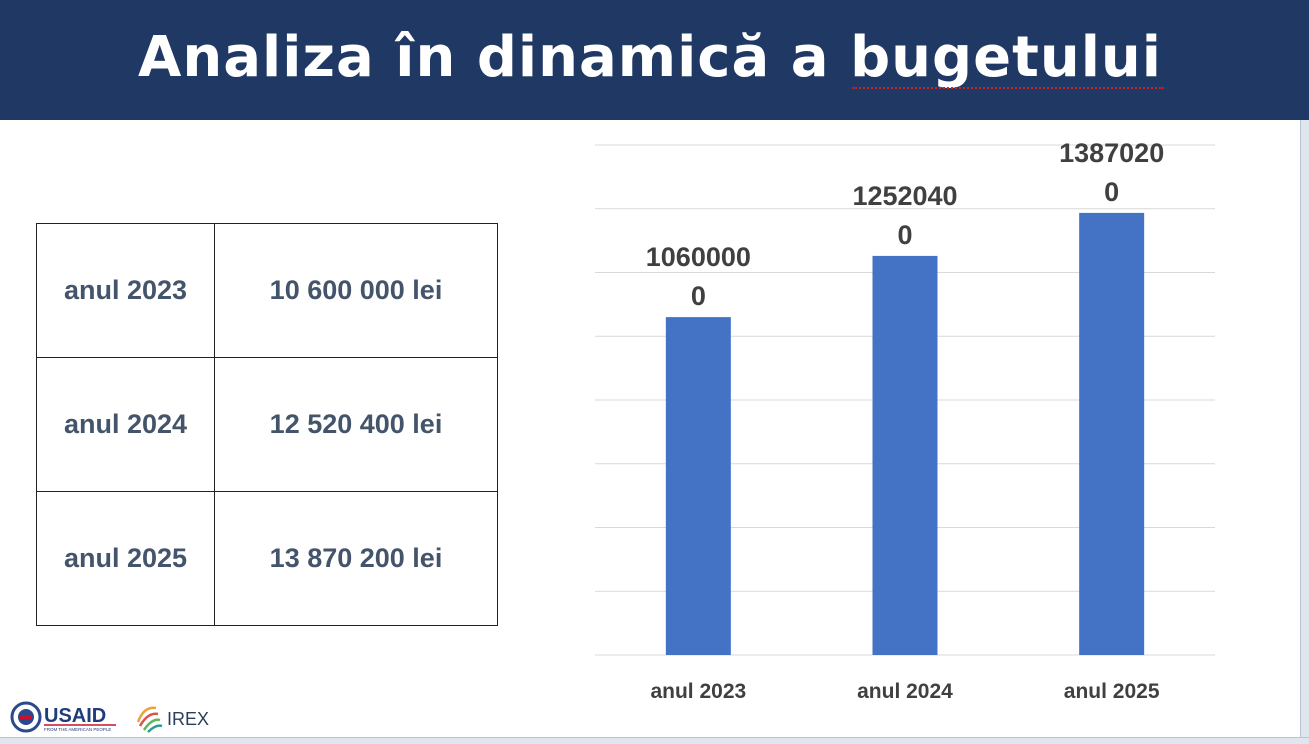 This screenshot has width=1309, height=744. What do you see at coordinates (109, 717) in the screenshot?
I see `sponsor-logos: USAID FROM THE AMERICAN PEOPLE IREX` at bounding box center [109, 717].